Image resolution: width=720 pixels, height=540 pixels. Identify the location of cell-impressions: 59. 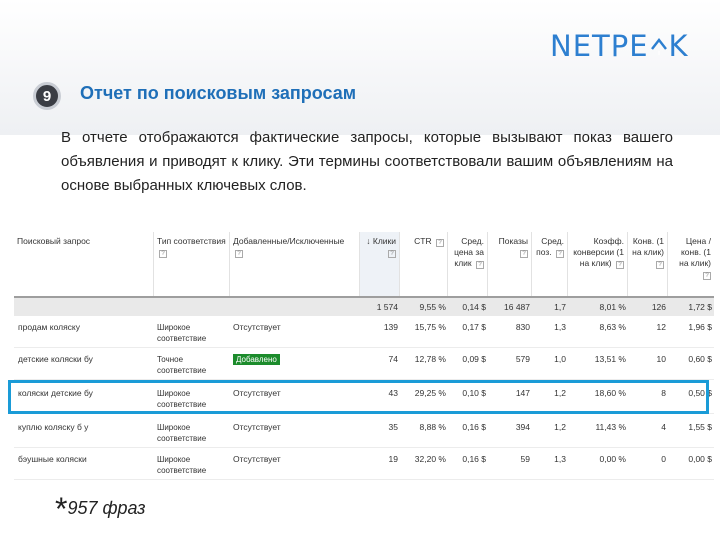
(525, 459).